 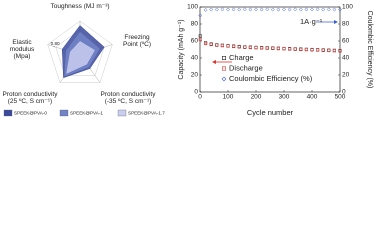 What do you see at coordinates (241, 57) in the screenshot?
I see `legend-label: Charge` at bounding box center [241, 57].